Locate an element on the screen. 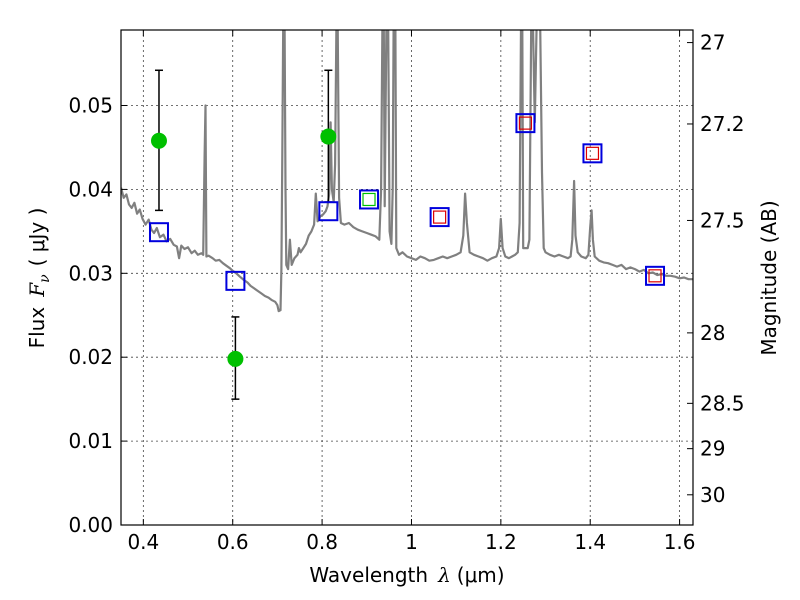 Image resolution: width=800 pixels, height=600 pixels. x-axis-title-prefix: Wavelength is located at coordinates (368, 575).